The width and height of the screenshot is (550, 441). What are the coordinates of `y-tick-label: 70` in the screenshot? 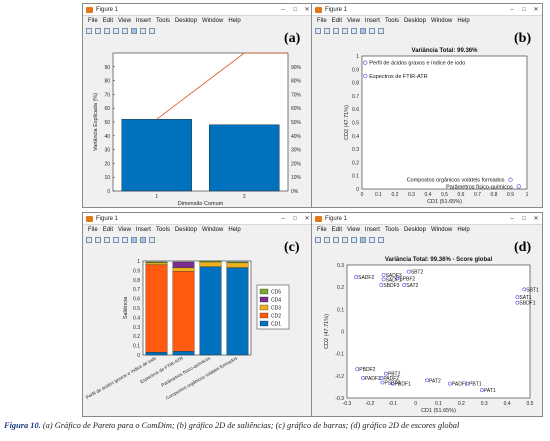 It's located at (107, 95).